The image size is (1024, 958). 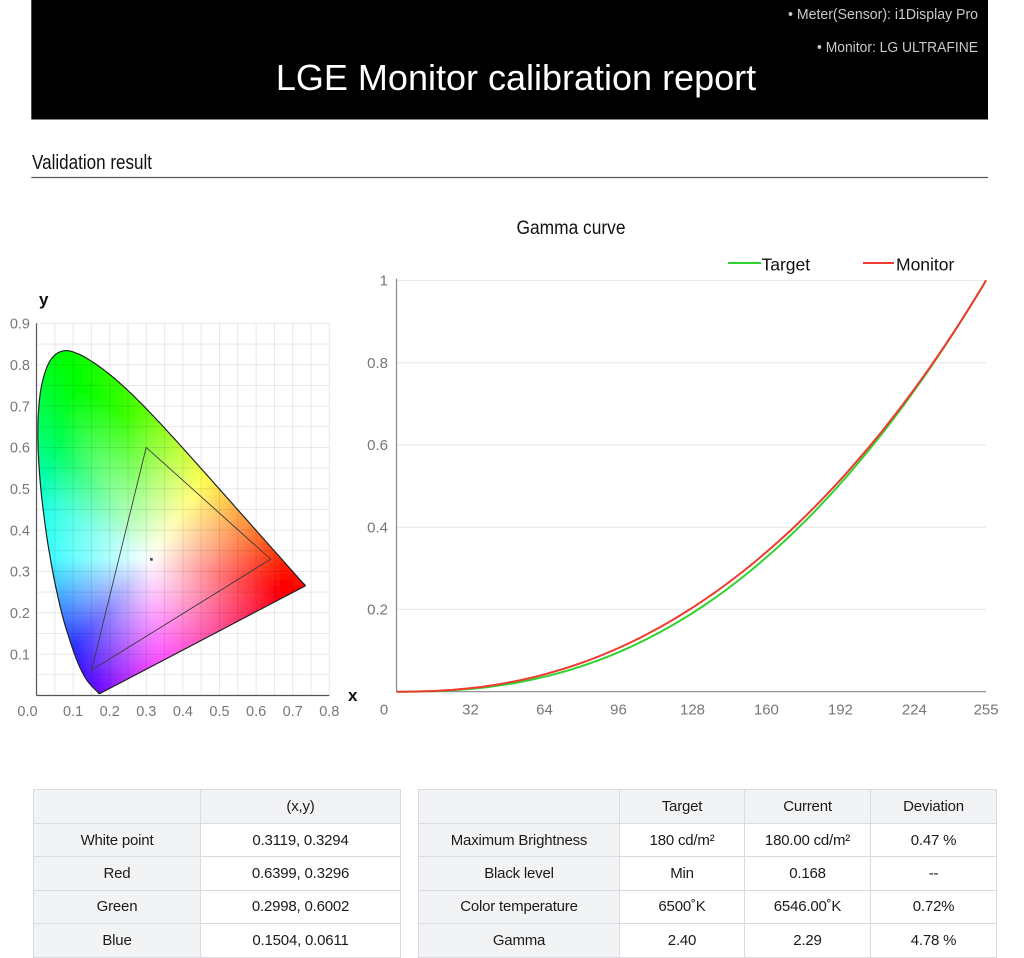 What do you see at coordinates (786, 265) in the screenshot?
I see `svg-text: Target` at bounding box center [786, 265].